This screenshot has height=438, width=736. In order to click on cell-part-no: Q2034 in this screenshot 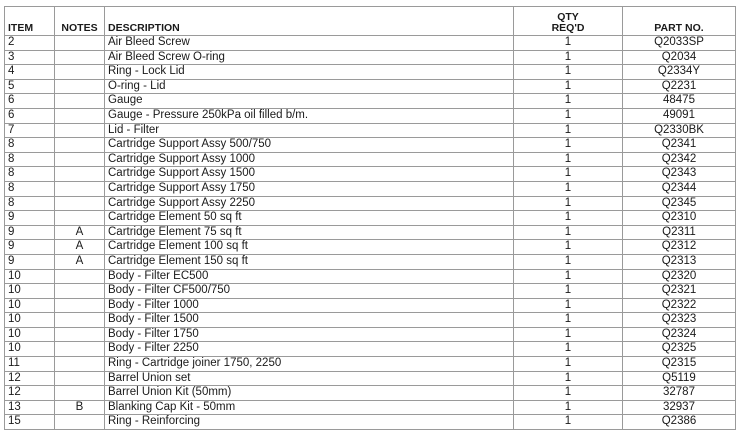, I will do `click(679, 57)`.